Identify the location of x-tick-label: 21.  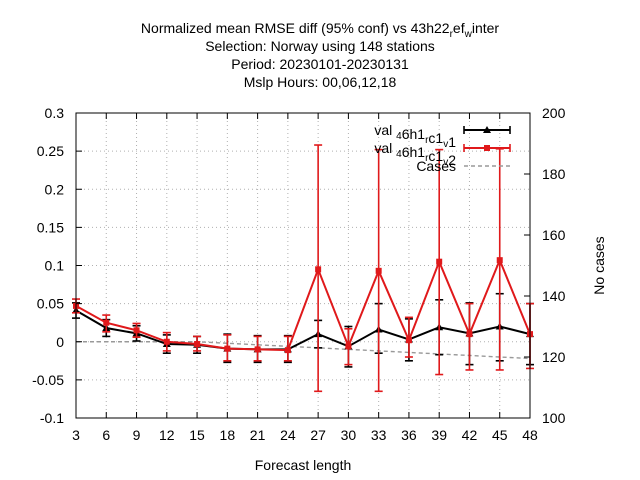
(258, 435).